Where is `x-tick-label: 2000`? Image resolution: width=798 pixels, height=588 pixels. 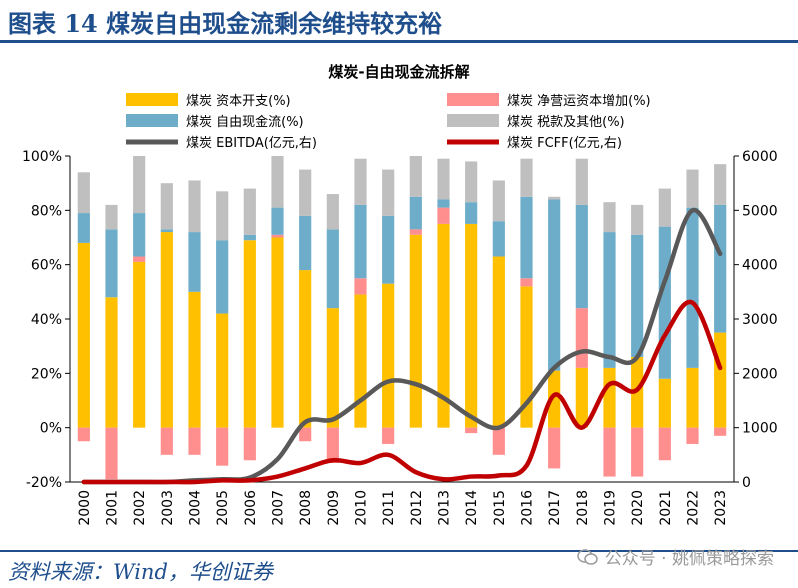
x-tick-label: 2000 is located at coordinates (85, 508).